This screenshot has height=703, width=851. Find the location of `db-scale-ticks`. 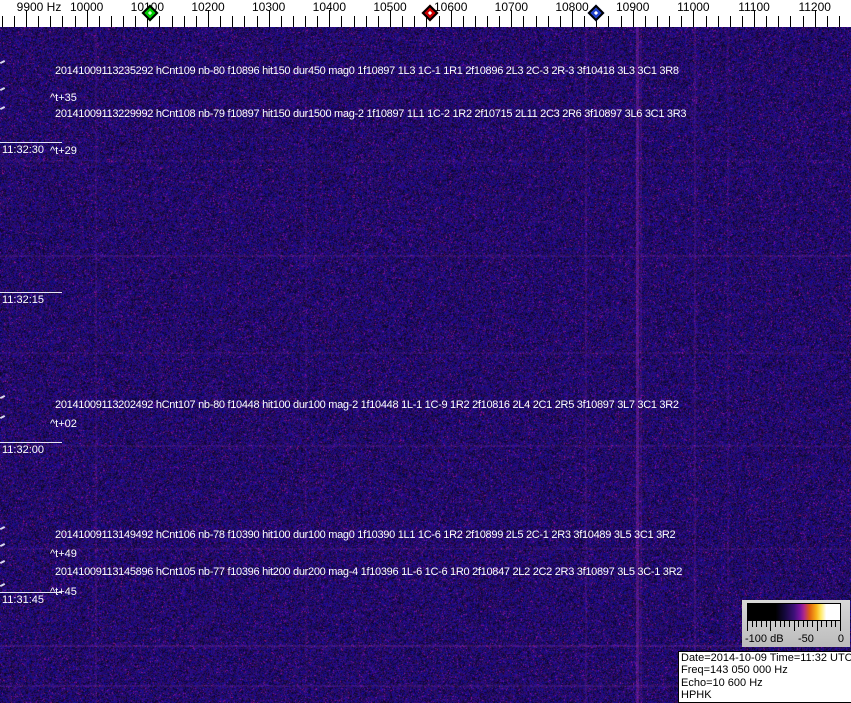

db-scale-ticks is located at coordinates (794, 626).